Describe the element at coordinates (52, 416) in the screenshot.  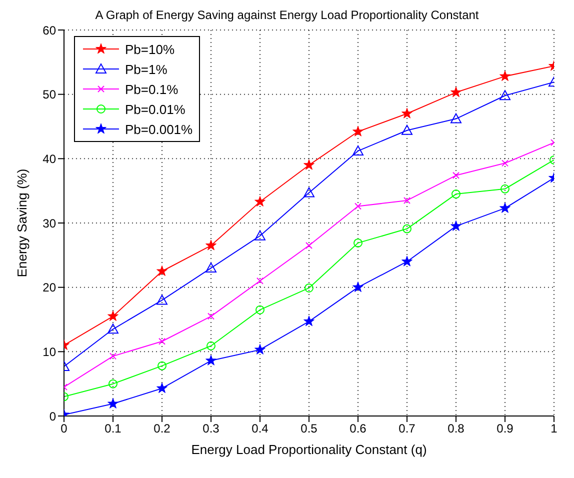
I see `y-tick-label: 0` at that location.